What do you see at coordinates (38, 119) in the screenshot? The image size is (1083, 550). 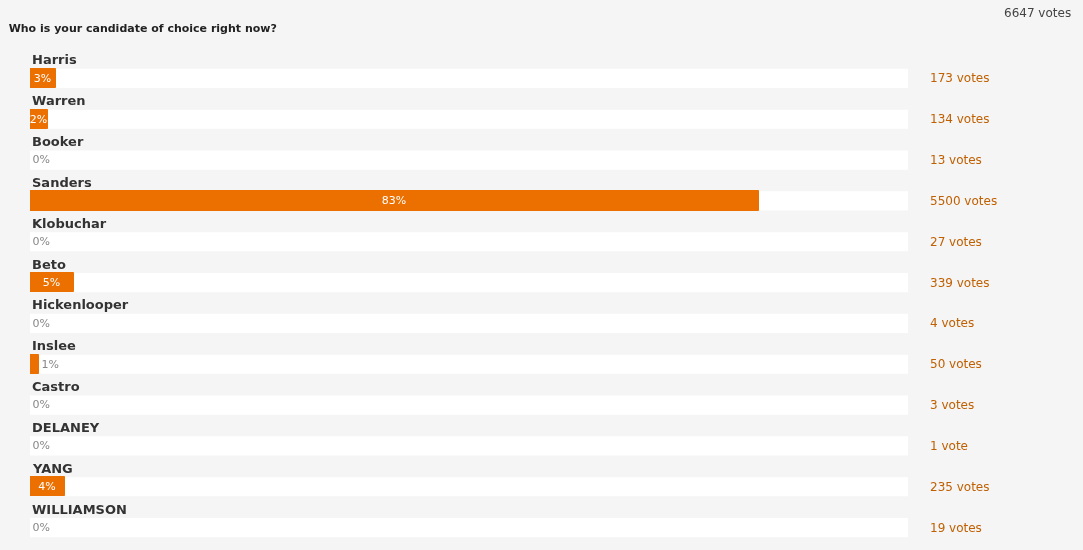 I see `data-label: 2%` at bounding box center [38, 119].